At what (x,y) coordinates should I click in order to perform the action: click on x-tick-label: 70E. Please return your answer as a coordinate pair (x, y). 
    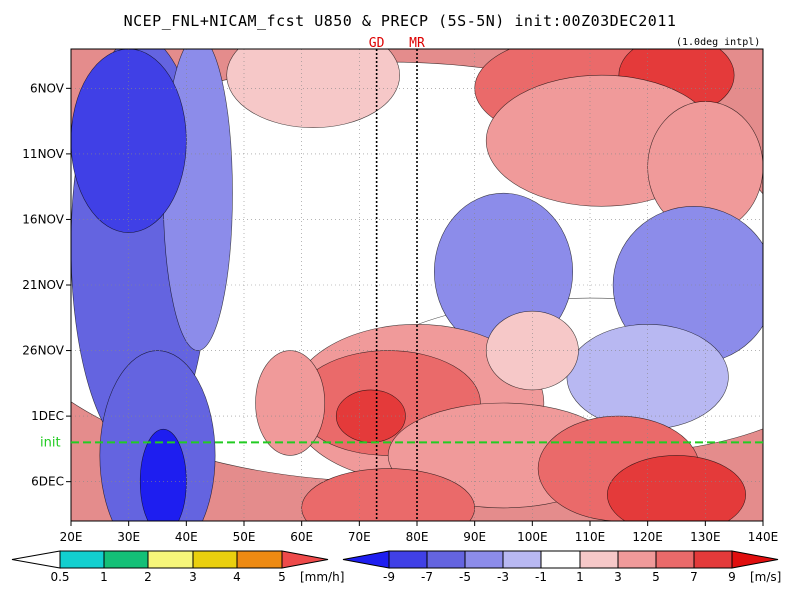
    Looking at the image, I should click on (359, 537).